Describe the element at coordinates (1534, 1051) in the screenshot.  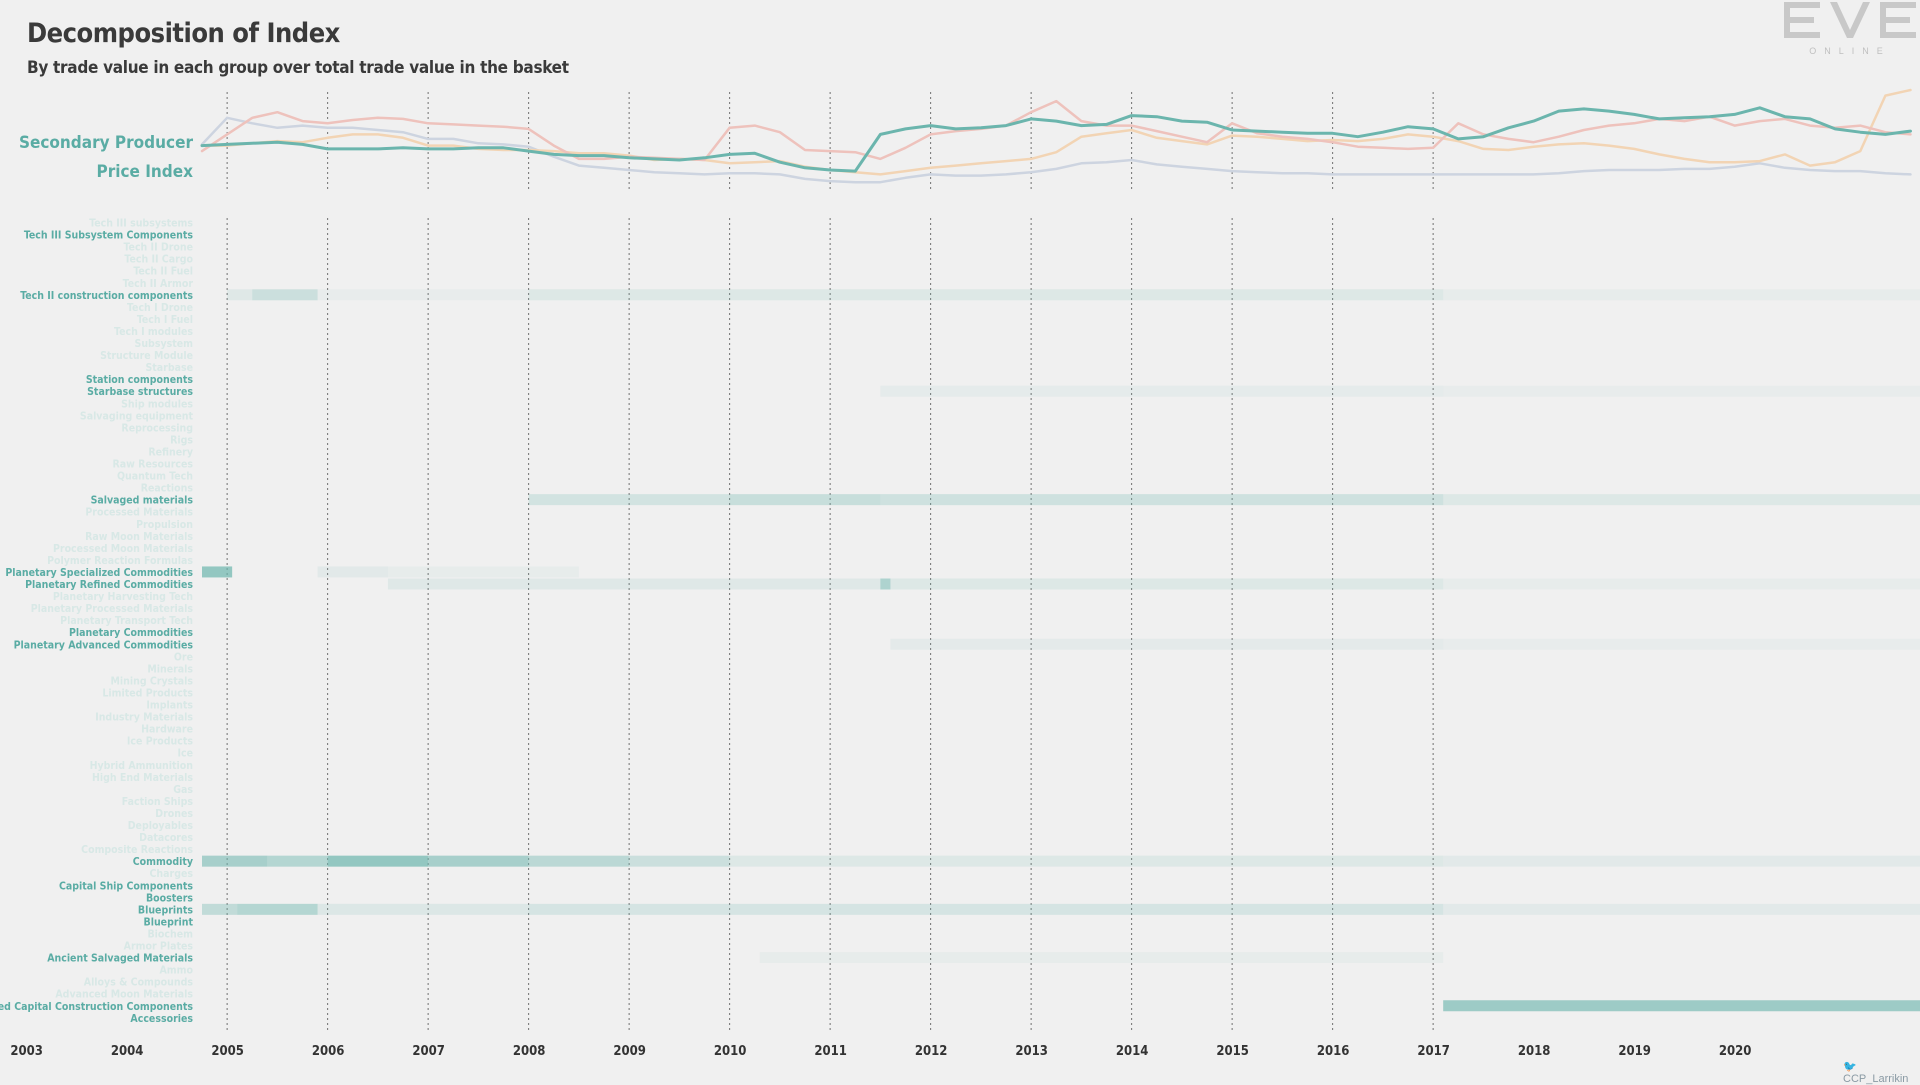
I see `x-tick-label: 2018` at that location.